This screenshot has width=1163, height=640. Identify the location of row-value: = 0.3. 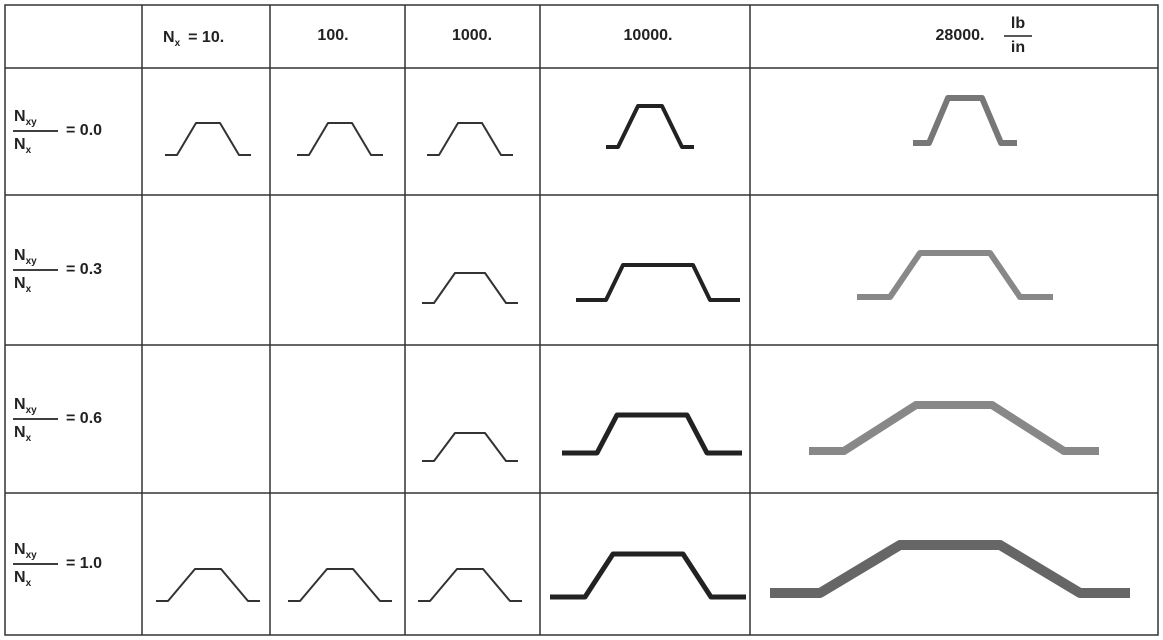
(84, 269).